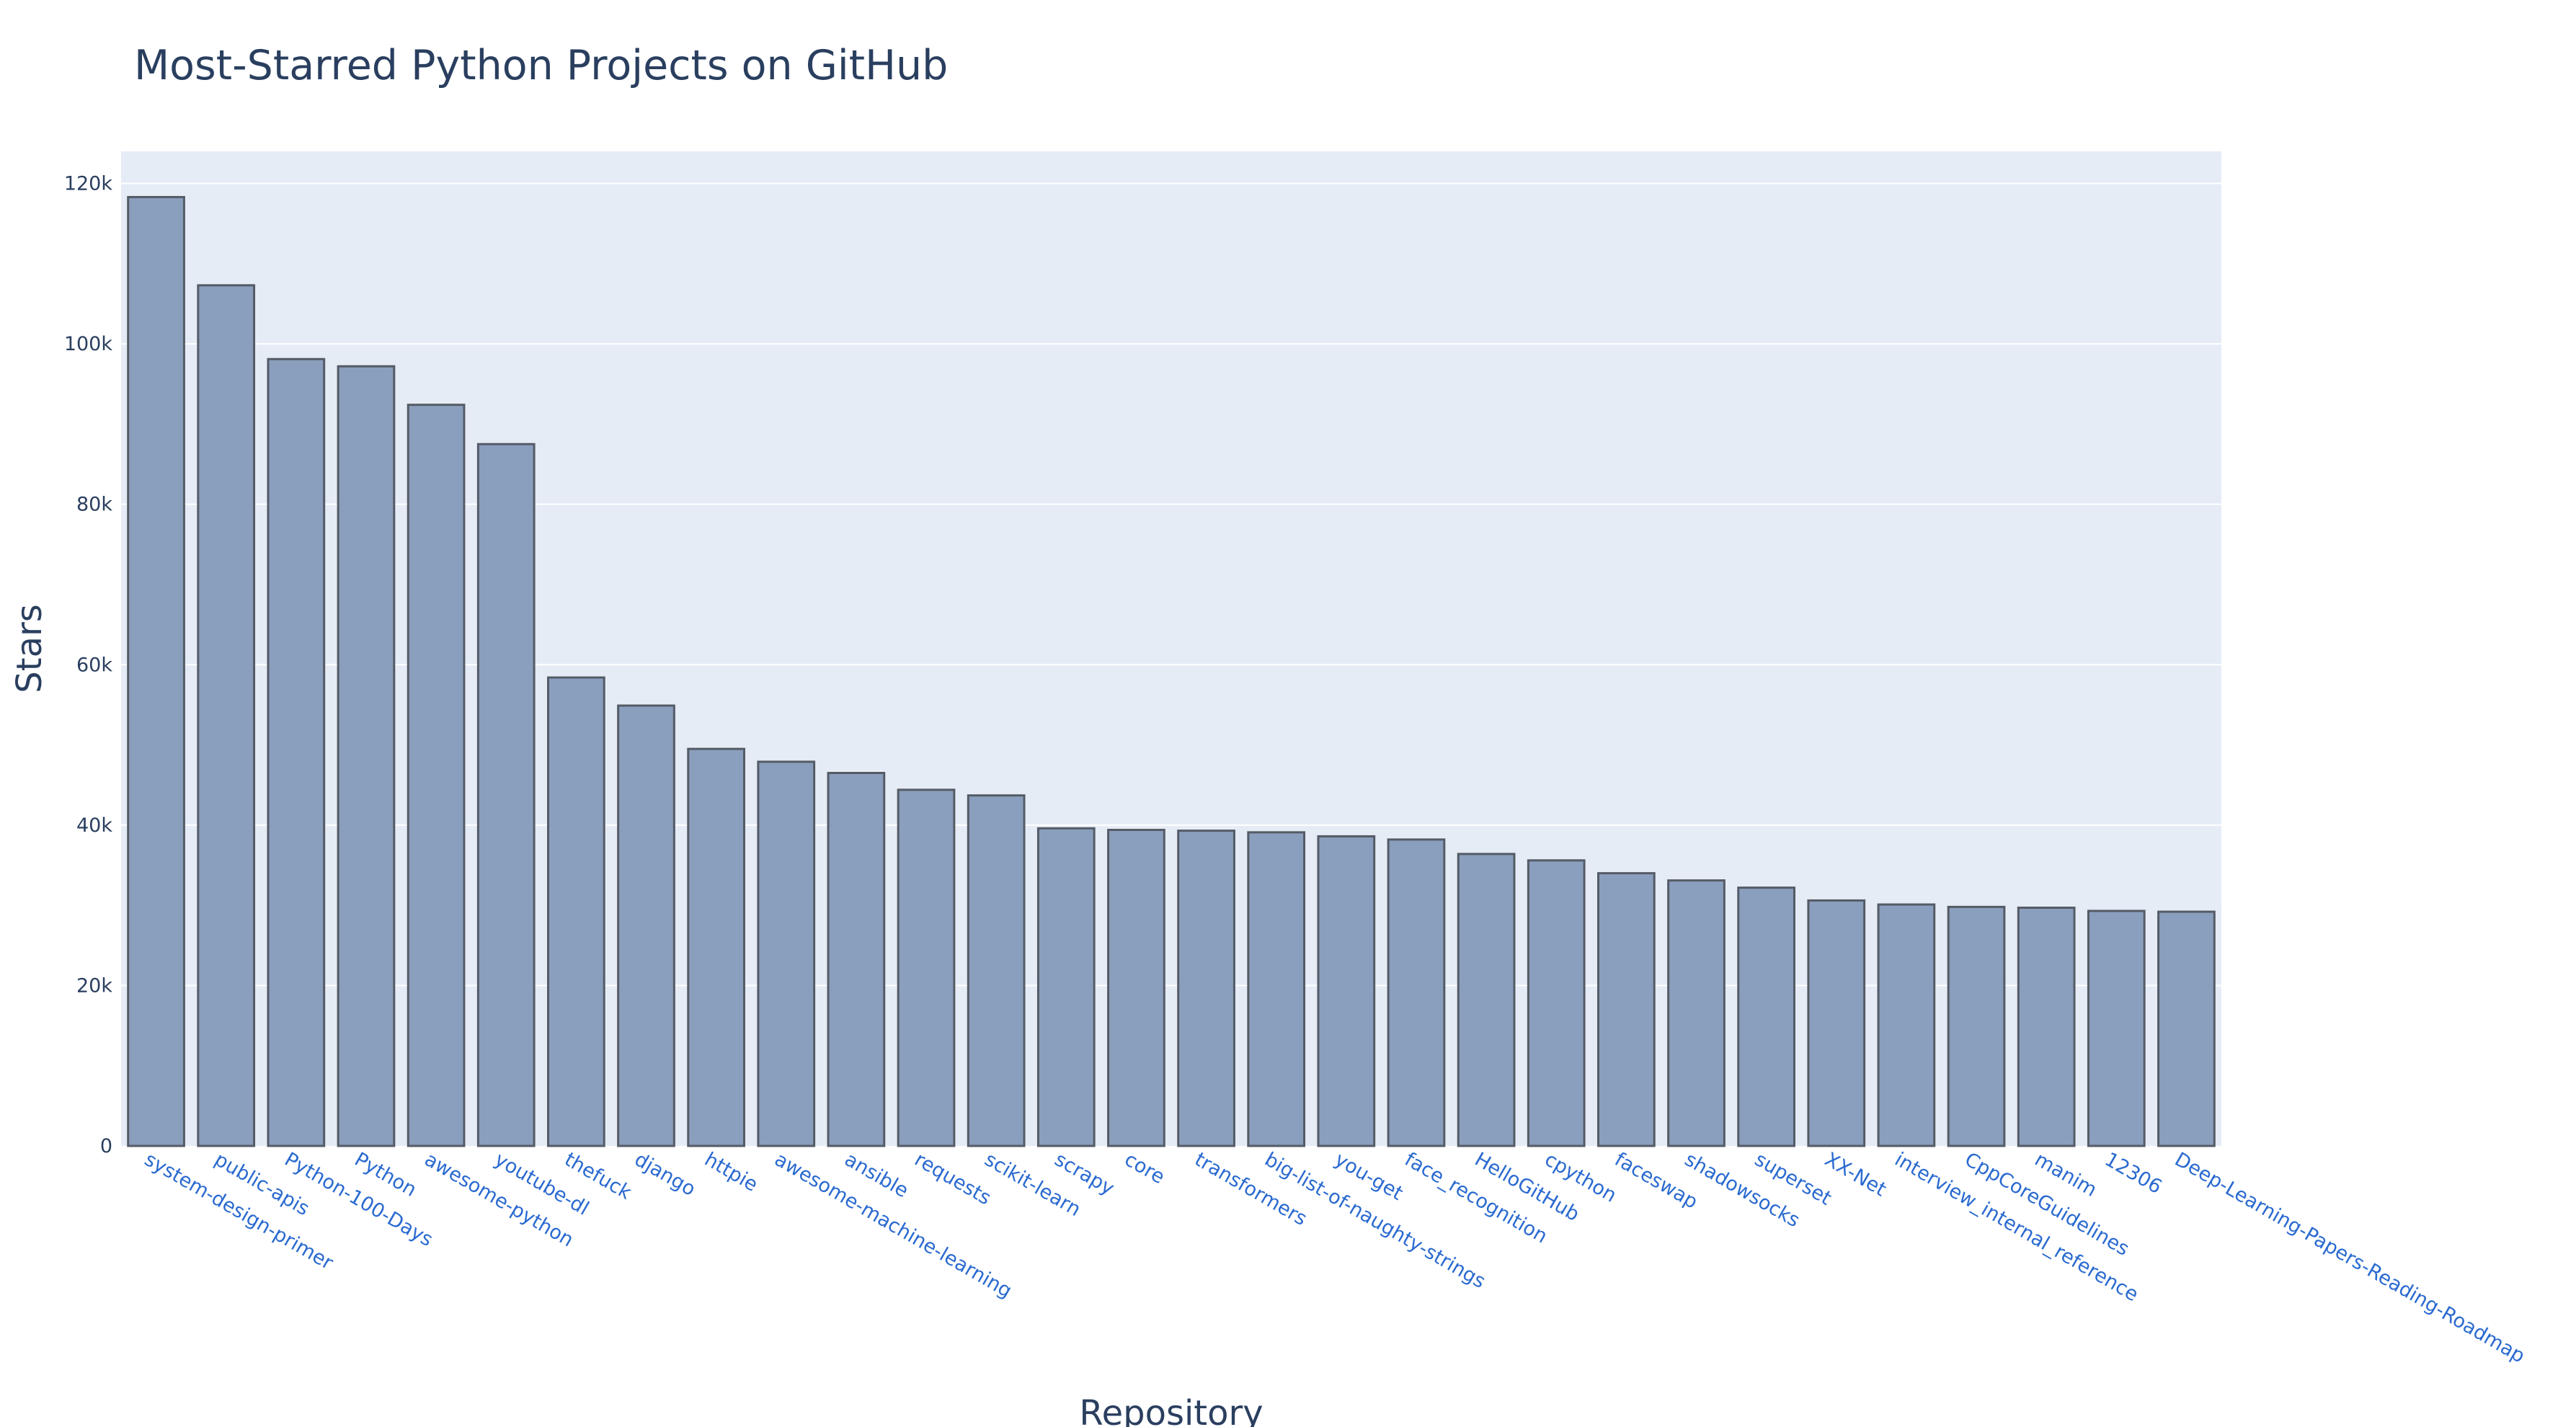 This screenshot has width=2576, height=1427. I want to click on x-tick-label: httpie, so click(731, 1172).